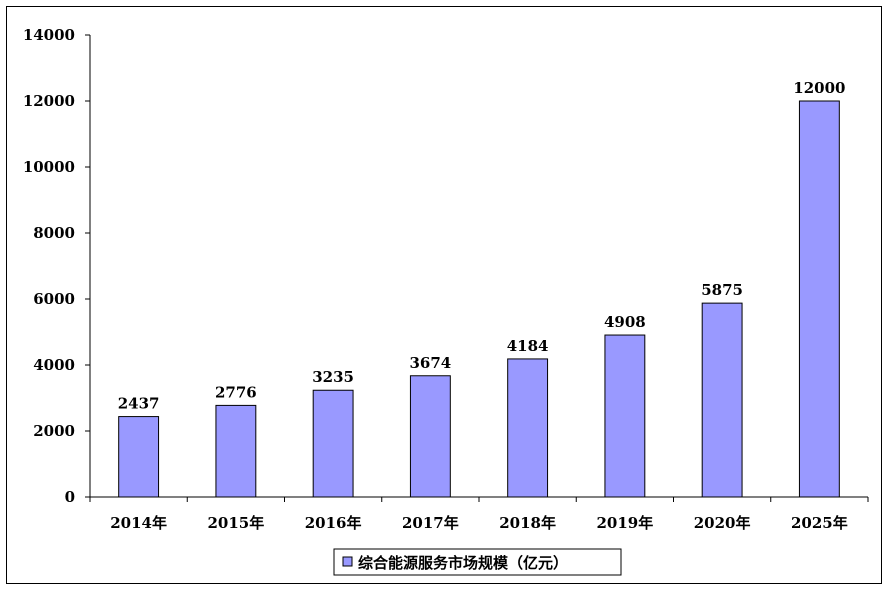  What do you see at coordinates (139, 404) in the screenshot?
I see `bar-value-label: 2437` at bounding box center [139, 404].